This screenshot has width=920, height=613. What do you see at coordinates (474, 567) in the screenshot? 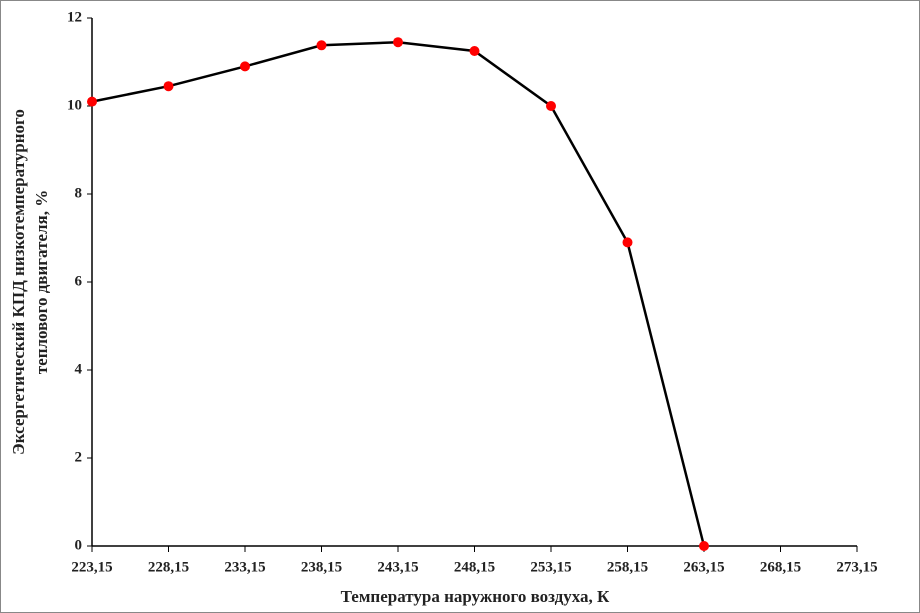
I see `x-tick-label: 248,15` at bounding box center [474, 567].